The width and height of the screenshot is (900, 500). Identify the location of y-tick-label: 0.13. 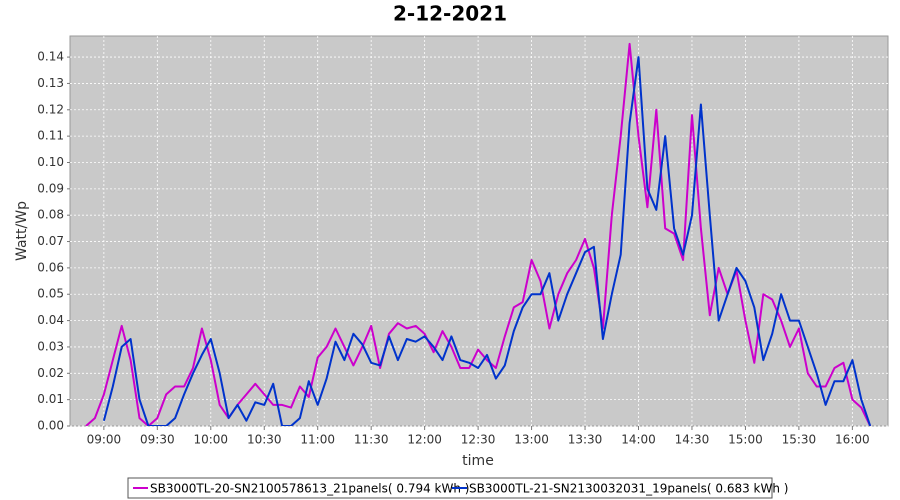
(50, 83).